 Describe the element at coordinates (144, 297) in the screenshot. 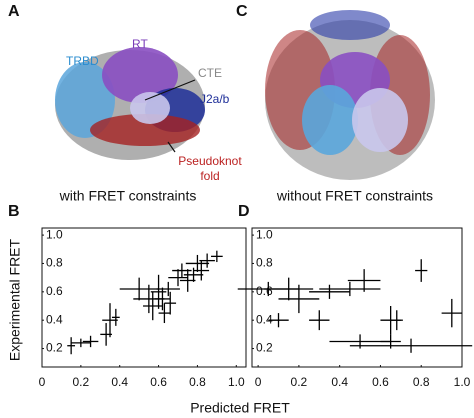

I see `plot-frame` at that location.